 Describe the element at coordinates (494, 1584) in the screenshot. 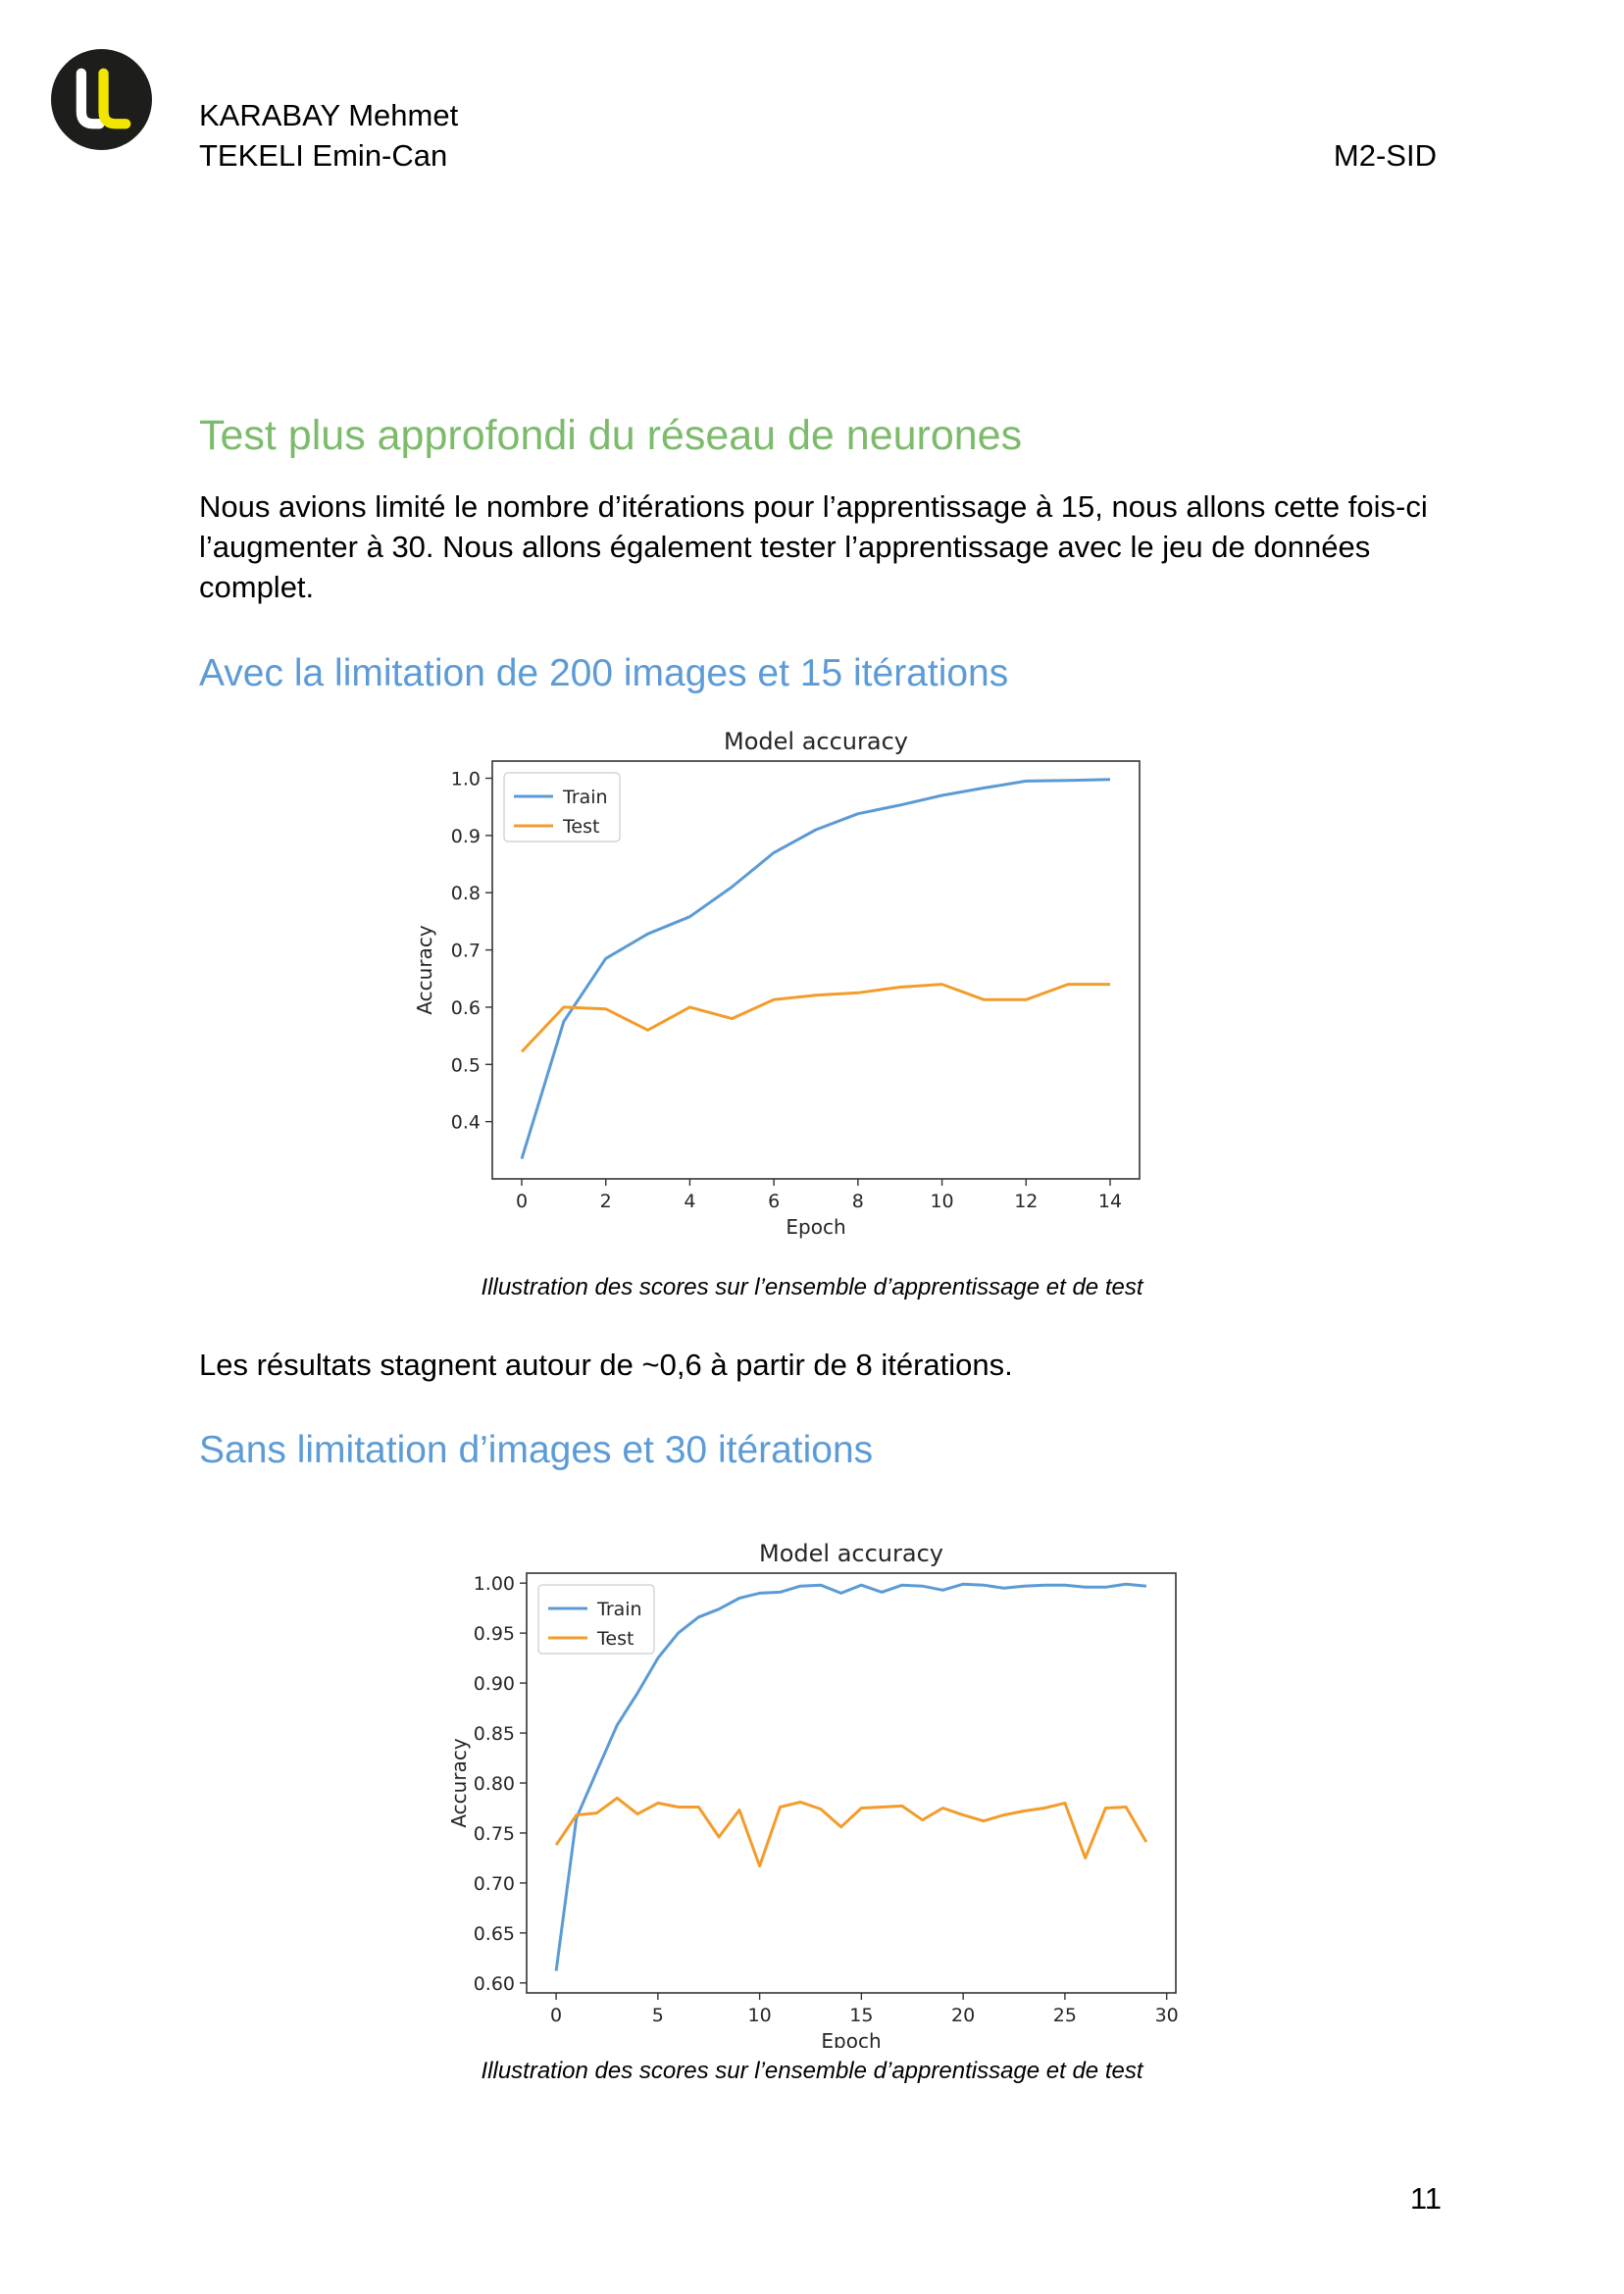

I see `y-tick-label: 1.00` at that location.